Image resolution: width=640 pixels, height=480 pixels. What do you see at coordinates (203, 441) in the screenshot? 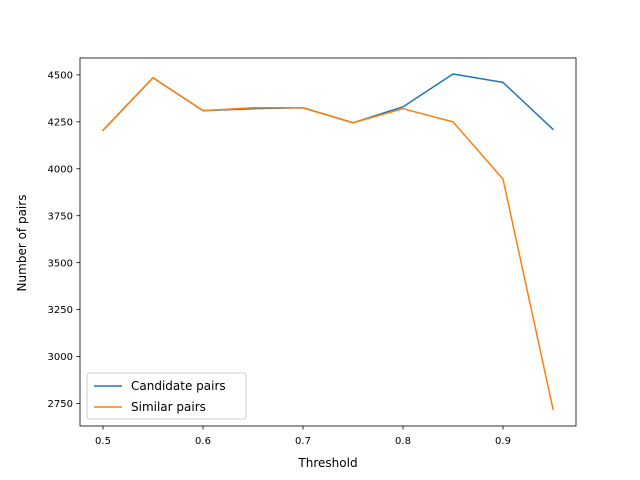
I see `x-tick-label: 0.6` at bounding box center [203, 441].